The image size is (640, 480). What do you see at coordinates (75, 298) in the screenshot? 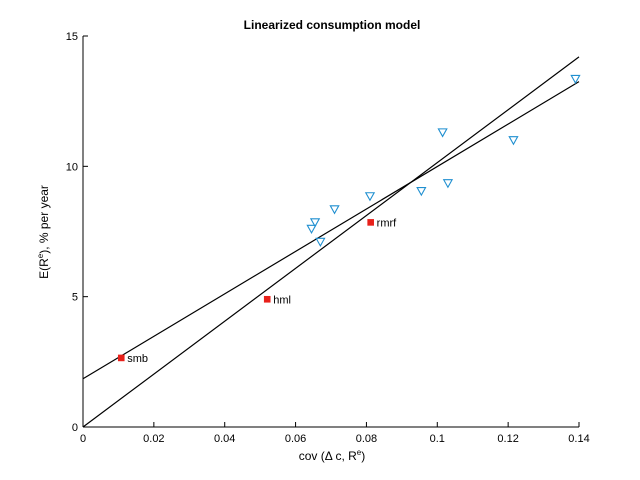
I see `y-tick-label: 5` at bounding box center [75, 298].